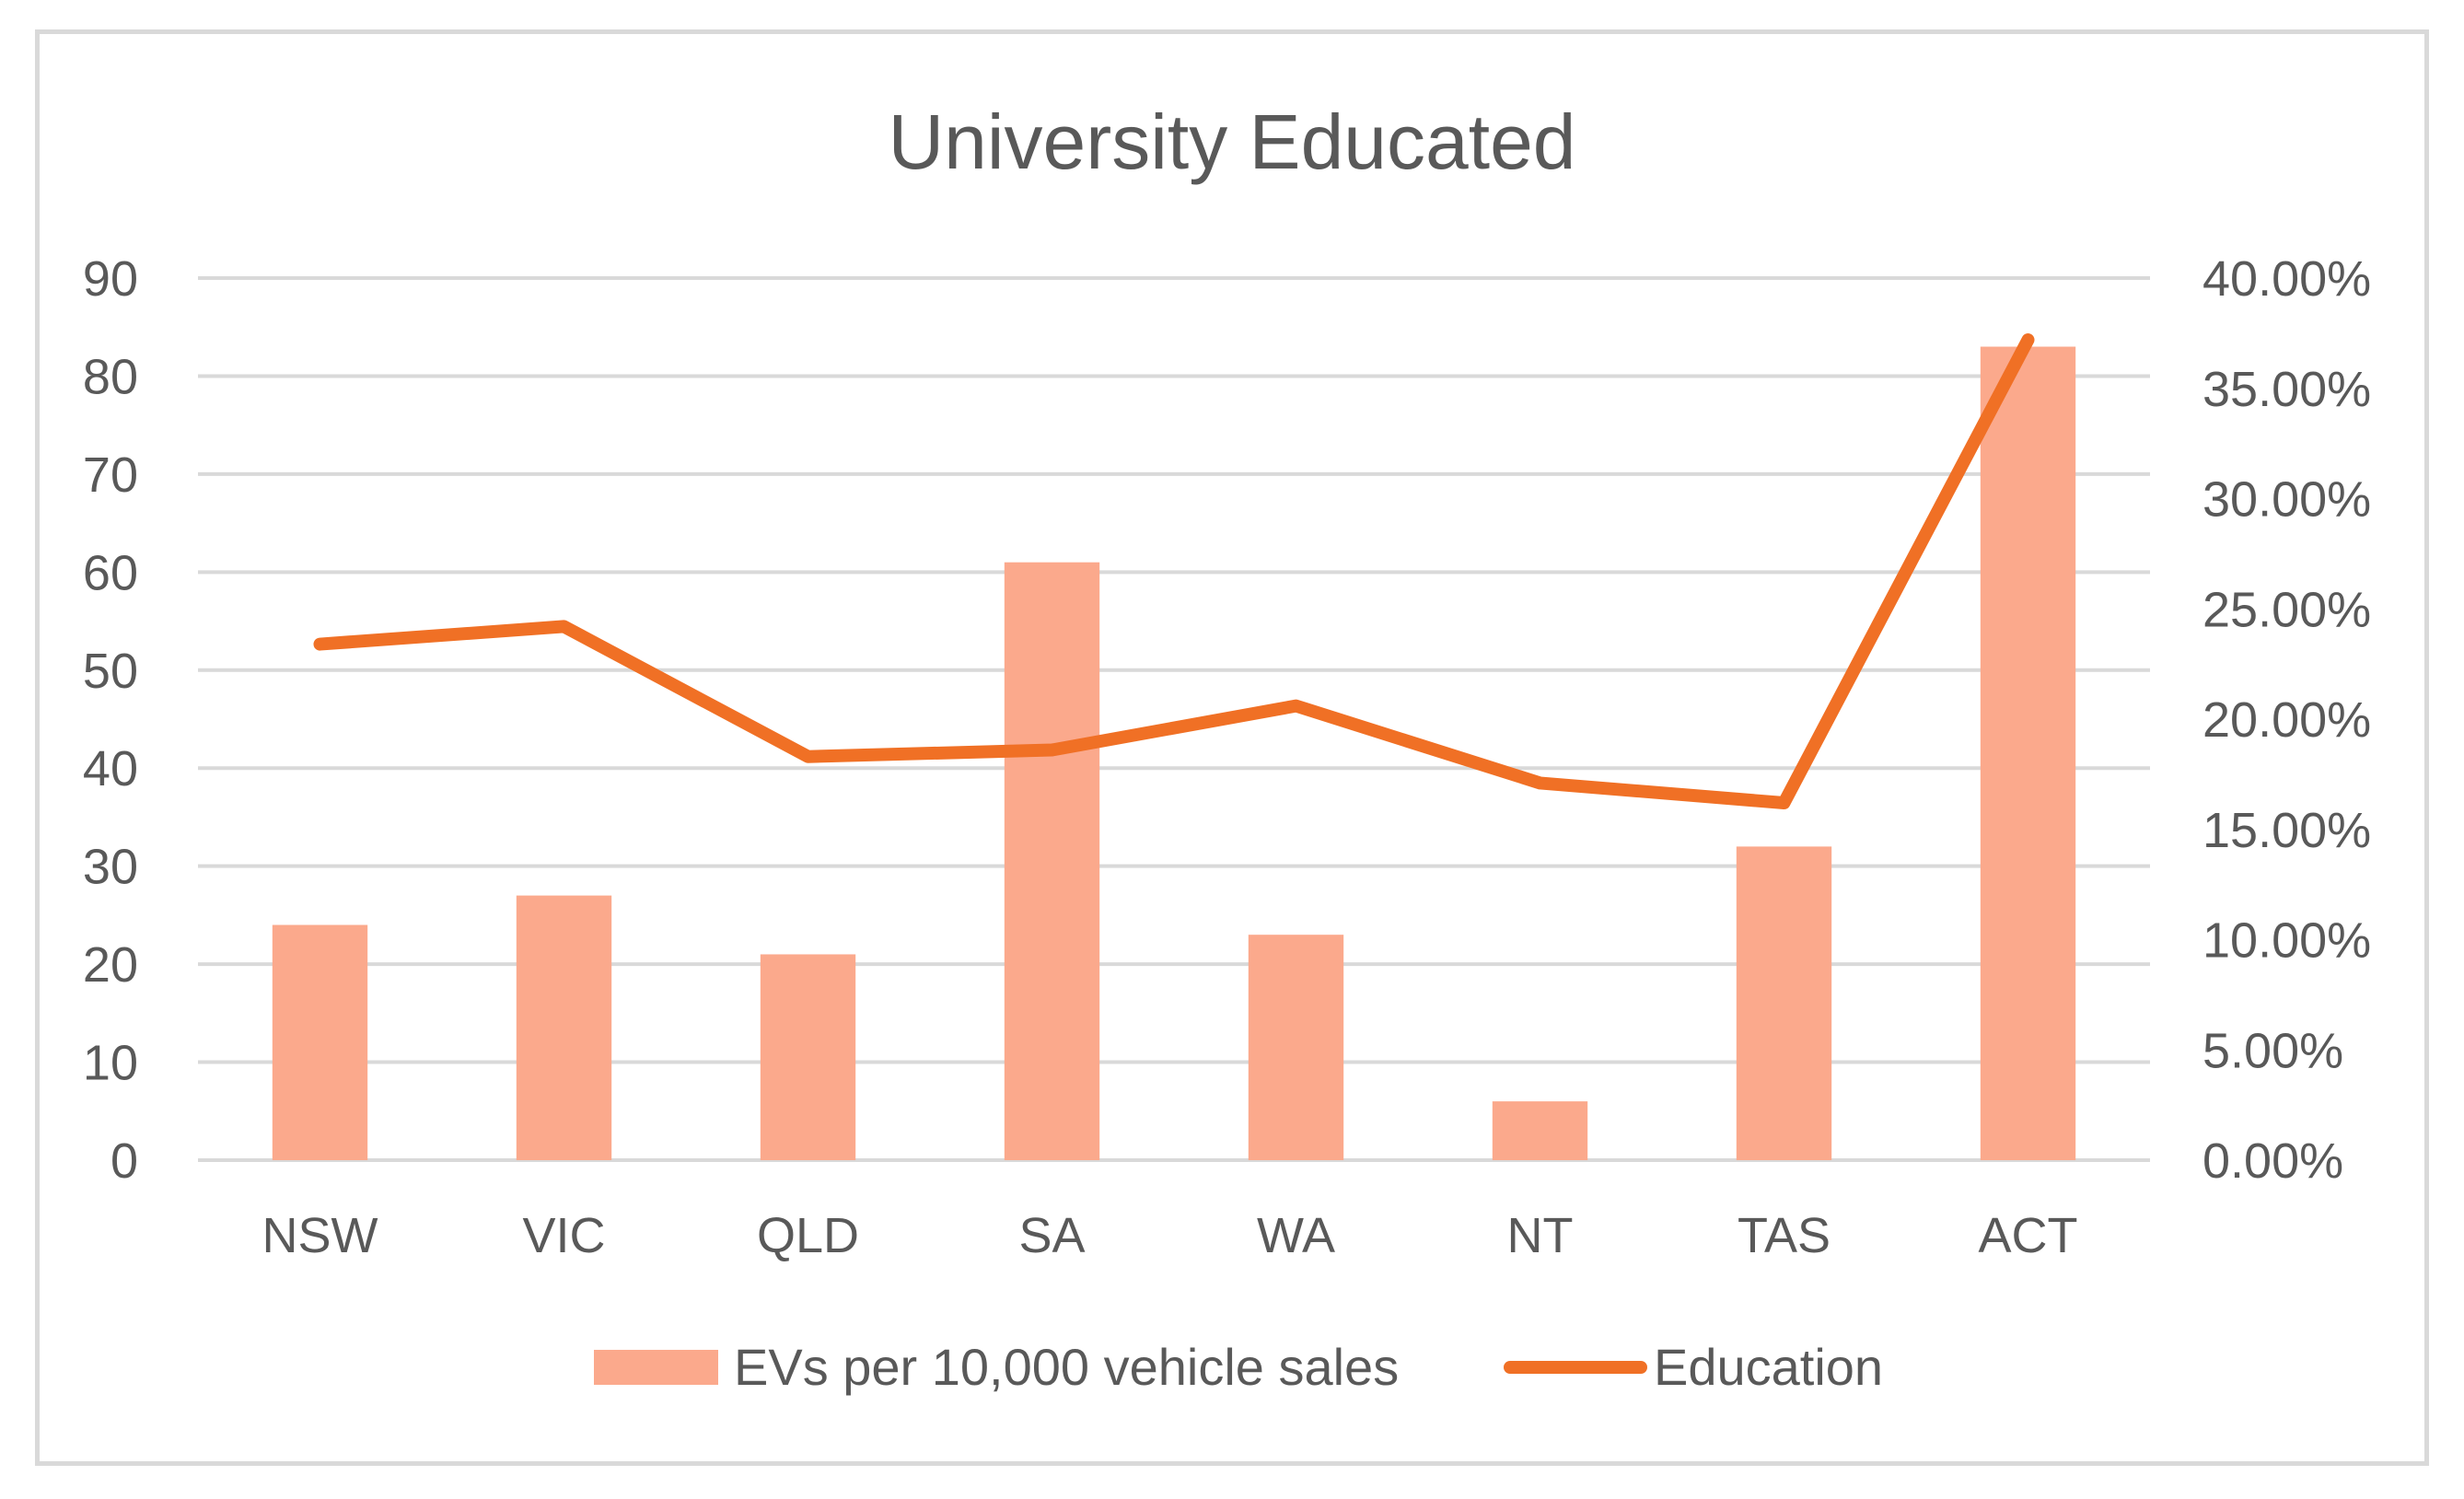 The width and height of the screenshot is (2464, 1499). Describe the element at coordinates (1066, 1367) in the screenshot. I see `legend-bar-label: EVs per 10,000 vehicle sales` at that location.